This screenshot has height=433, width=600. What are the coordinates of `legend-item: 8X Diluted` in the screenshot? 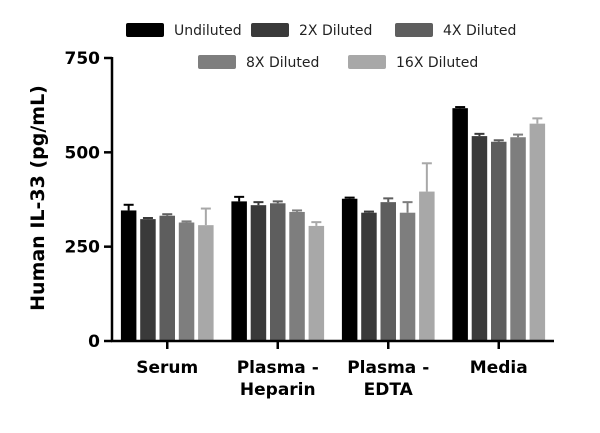 It's located at (258, 63).